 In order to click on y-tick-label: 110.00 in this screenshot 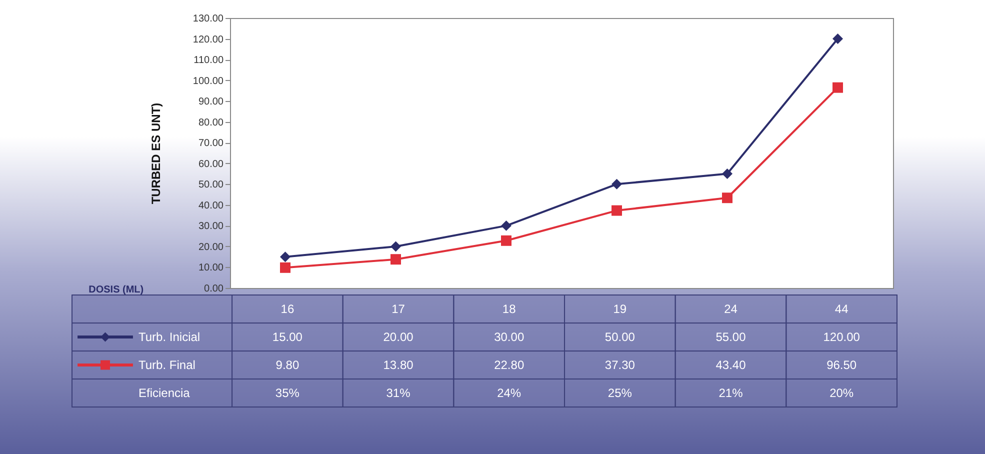, I will do `click(209, 60)`.